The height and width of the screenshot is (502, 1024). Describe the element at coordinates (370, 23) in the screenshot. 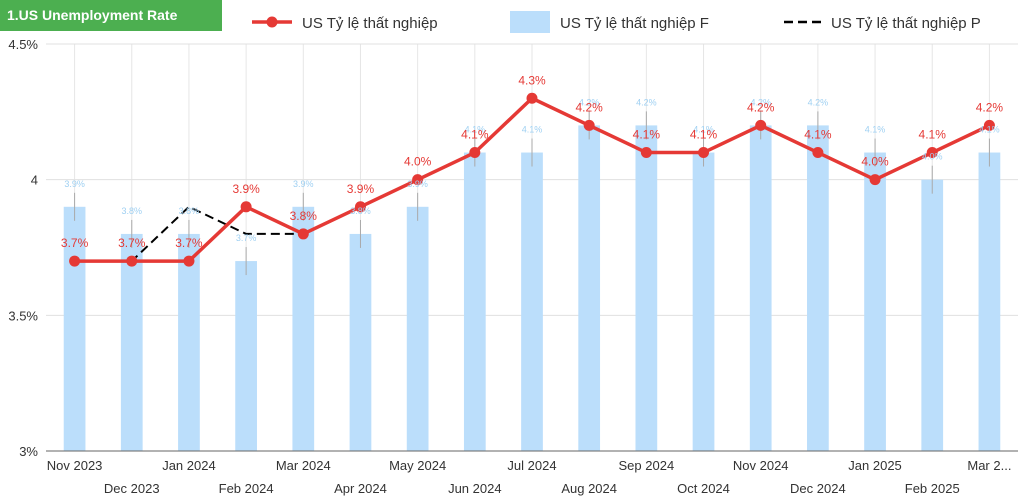

I see `legend-label: US Tỷ lệ thất nghiệp` at that location.